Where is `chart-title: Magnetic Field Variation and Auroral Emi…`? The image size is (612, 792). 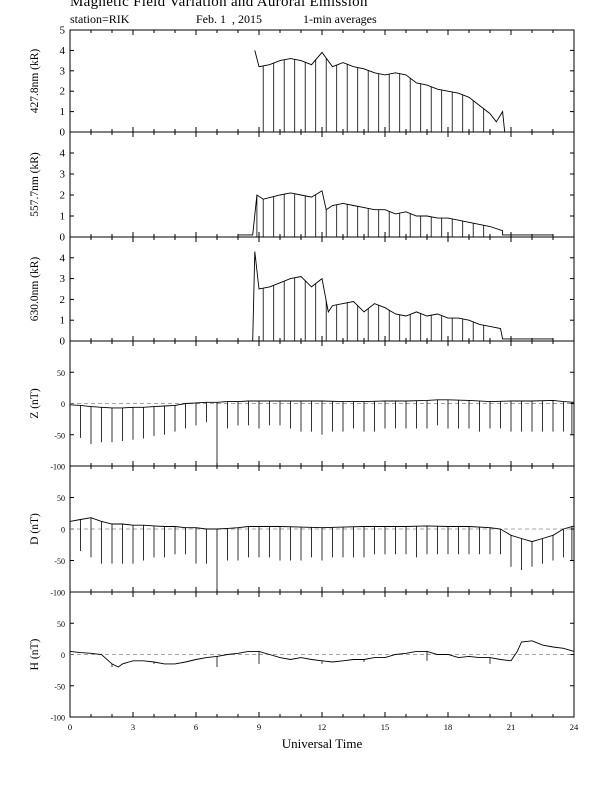
chart-title: Magnetic Field Variation and Auroral Emi… is located at coordinates (219, 5).